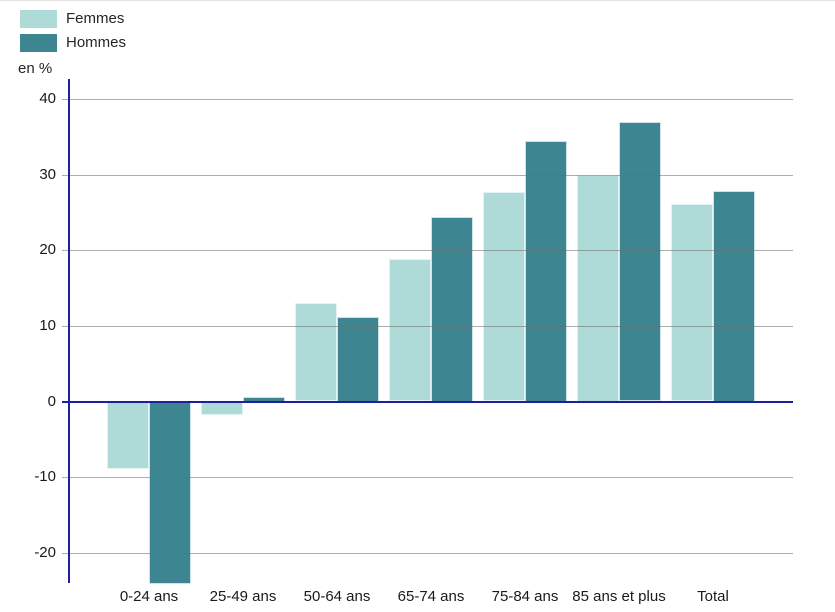 This screenshot has width=835, height=612. Describe the element at coordinates (95, 18) in the screenshot. I see `legend-label-femmes: Femmes` at that location.